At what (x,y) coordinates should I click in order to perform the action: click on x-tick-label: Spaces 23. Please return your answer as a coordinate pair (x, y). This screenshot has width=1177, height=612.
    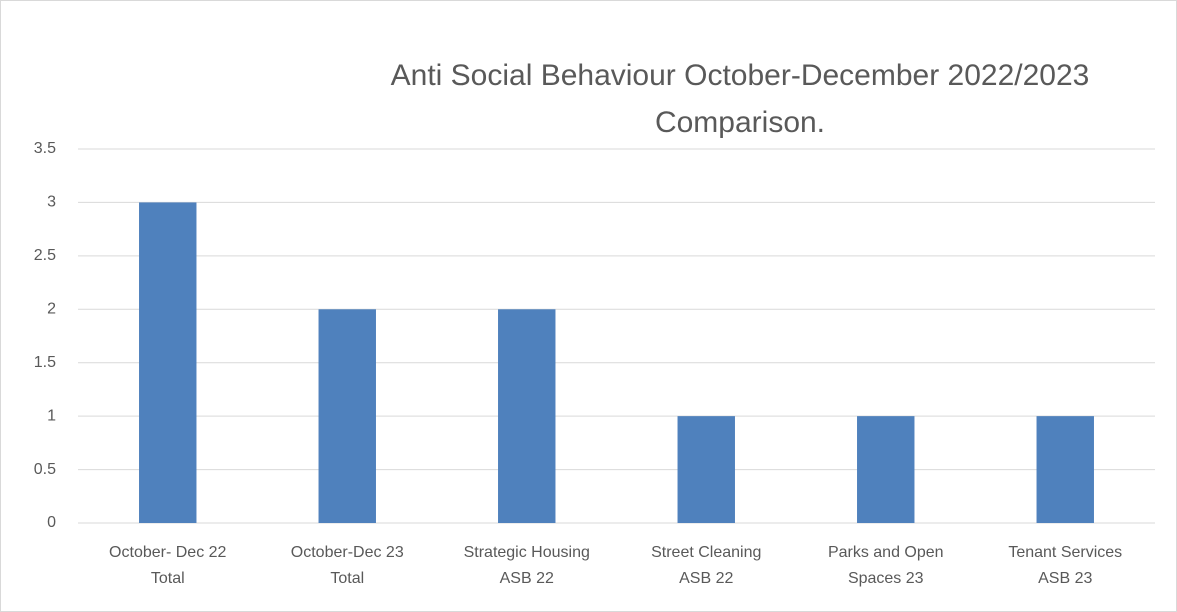
    Looking at the image, I should click on (886, 578).